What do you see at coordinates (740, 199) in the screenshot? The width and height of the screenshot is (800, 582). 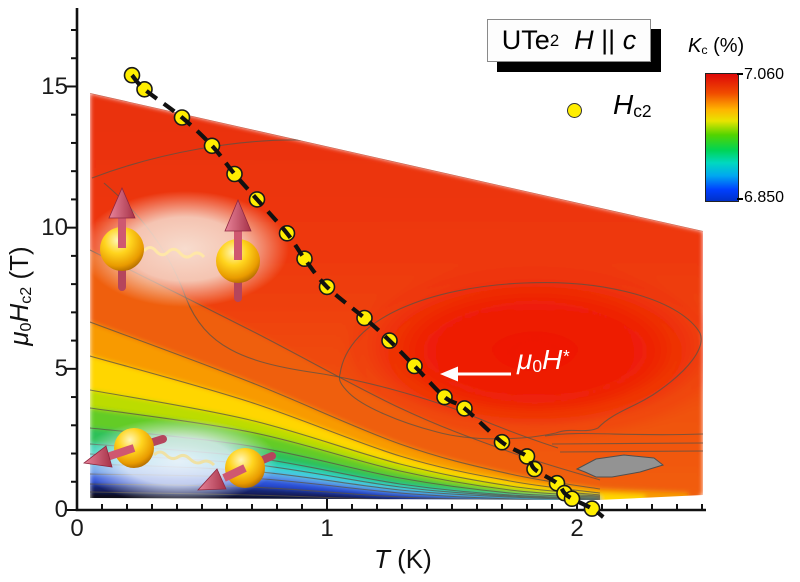 I see `colorbar-tick-min` at bounding box center [740, 199].